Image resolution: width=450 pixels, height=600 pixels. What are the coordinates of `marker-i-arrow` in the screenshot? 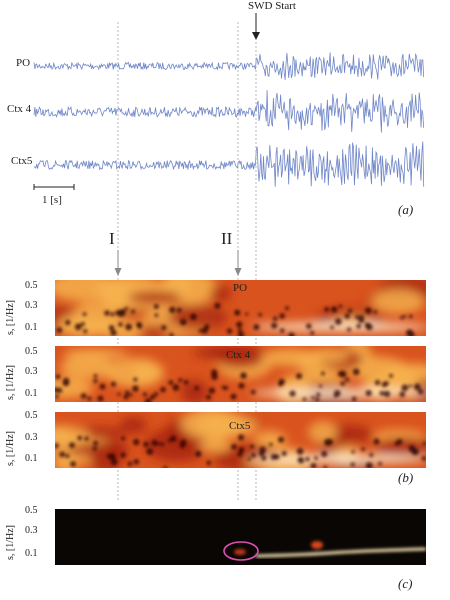 It's located at (118, 263).